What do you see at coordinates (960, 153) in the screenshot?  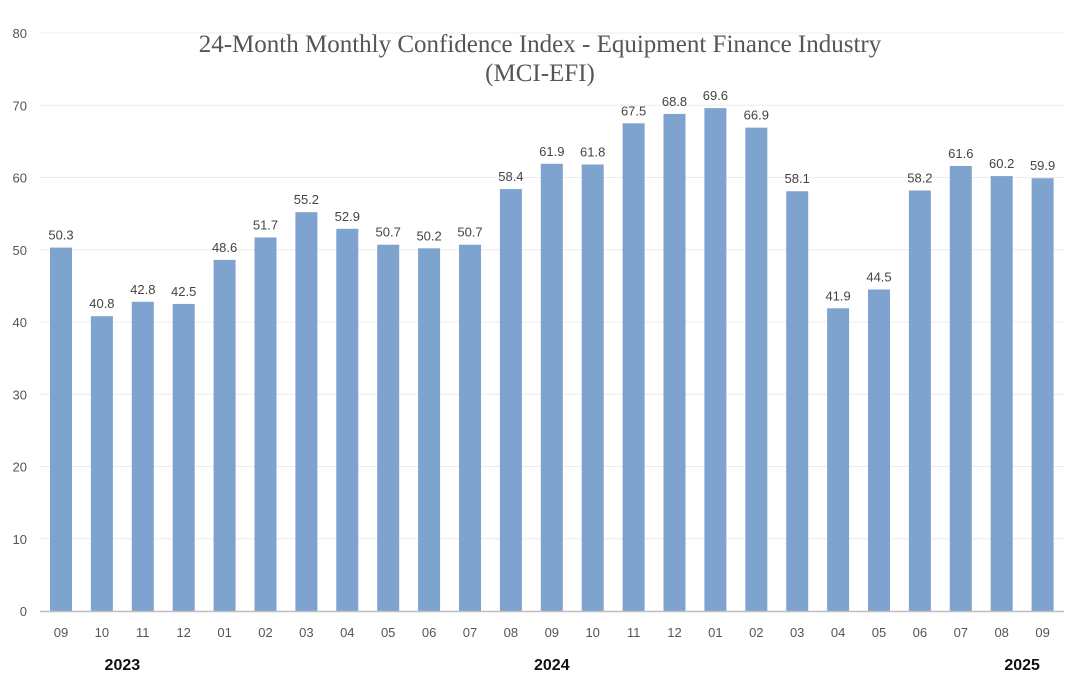 I see `data-label: 61.6` at bounding box center [960, 153].